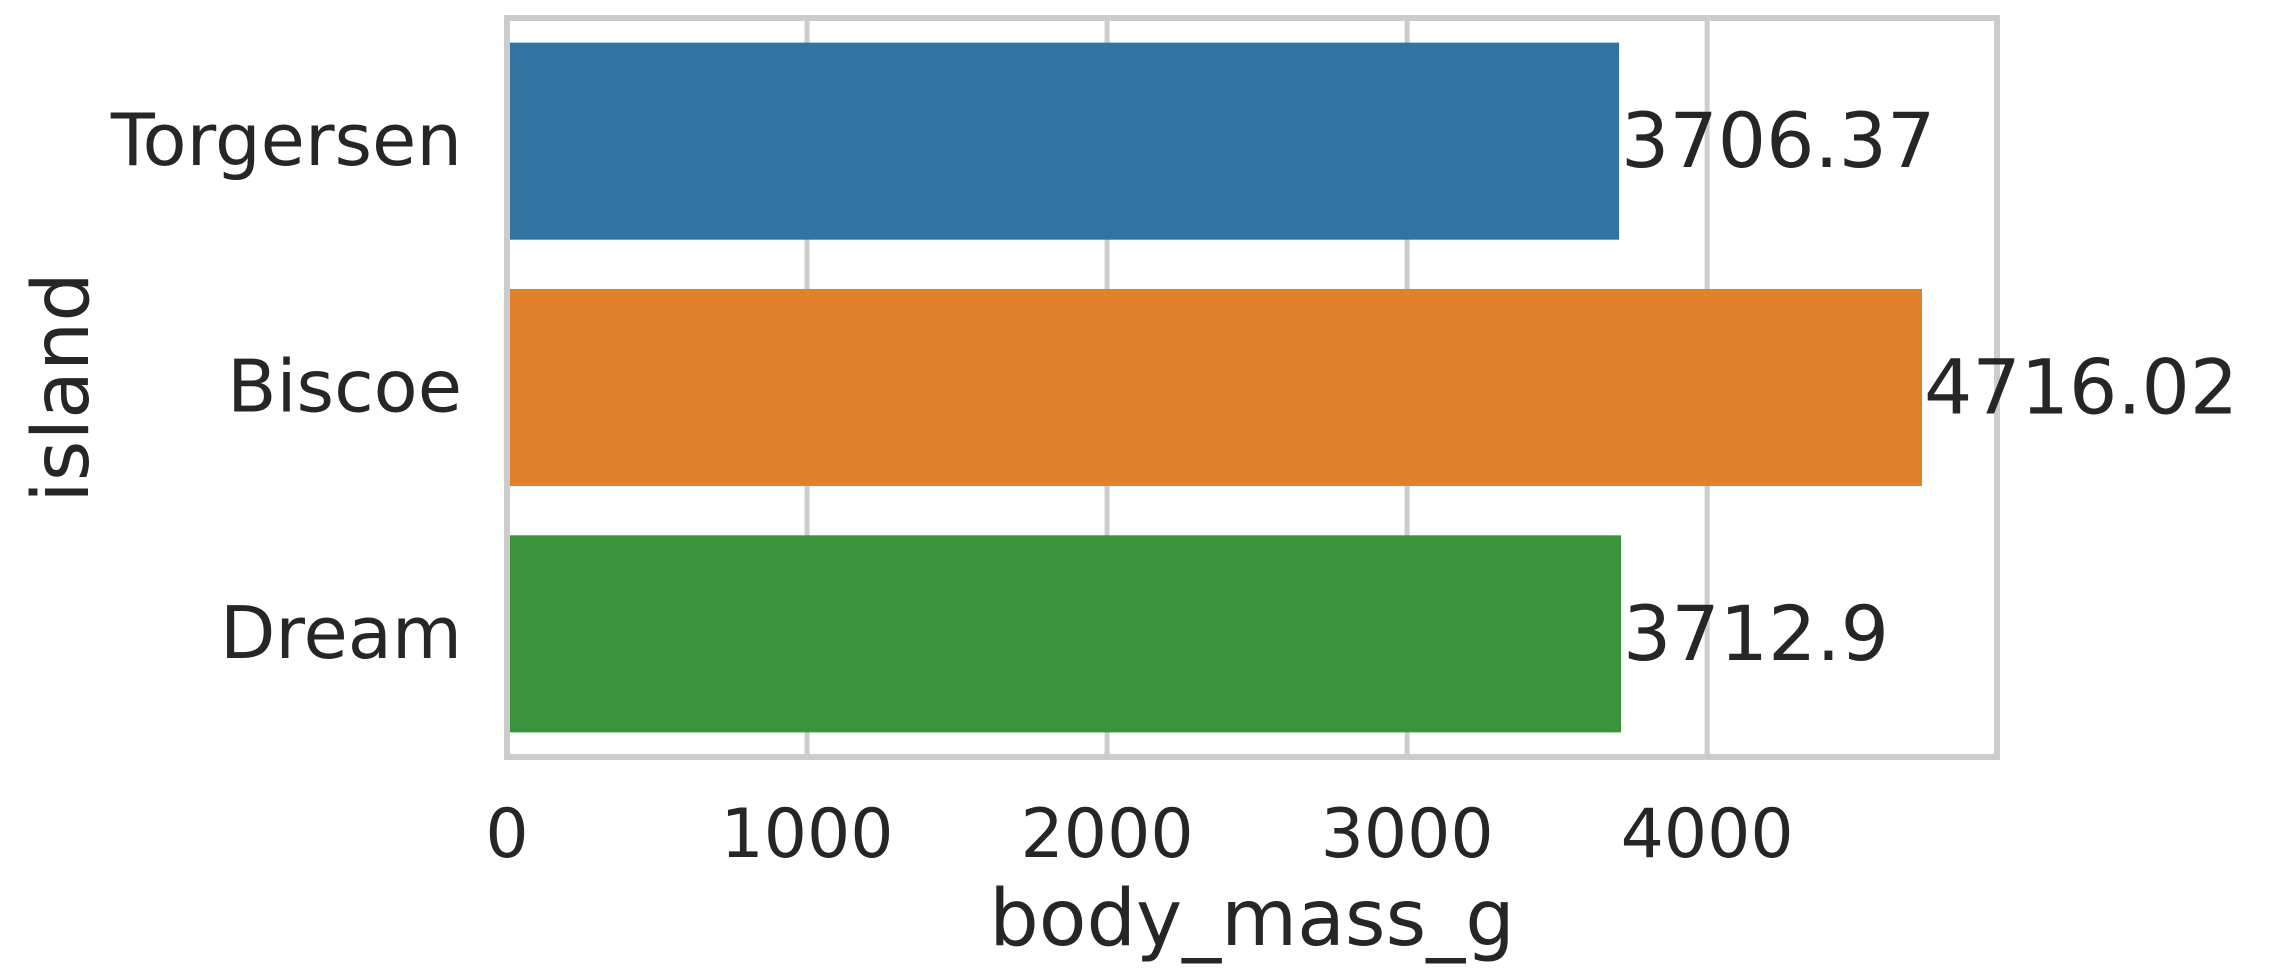  I want to click on bar-biscoe, so click(1214, 387).